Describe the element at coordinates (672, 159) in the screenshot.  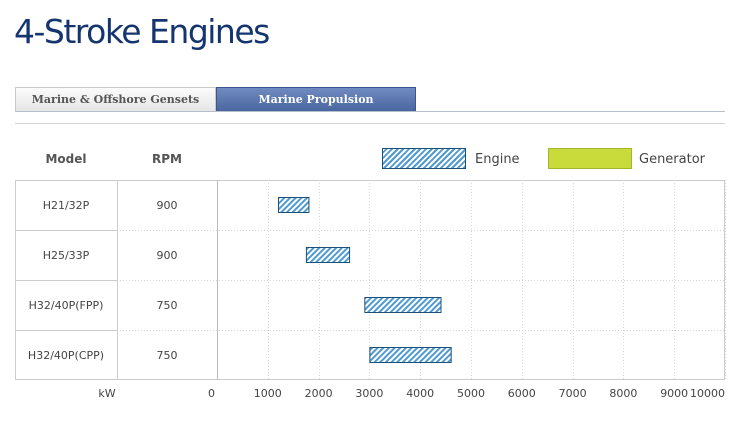
I see `legend-generator-label: Generator` at that location.